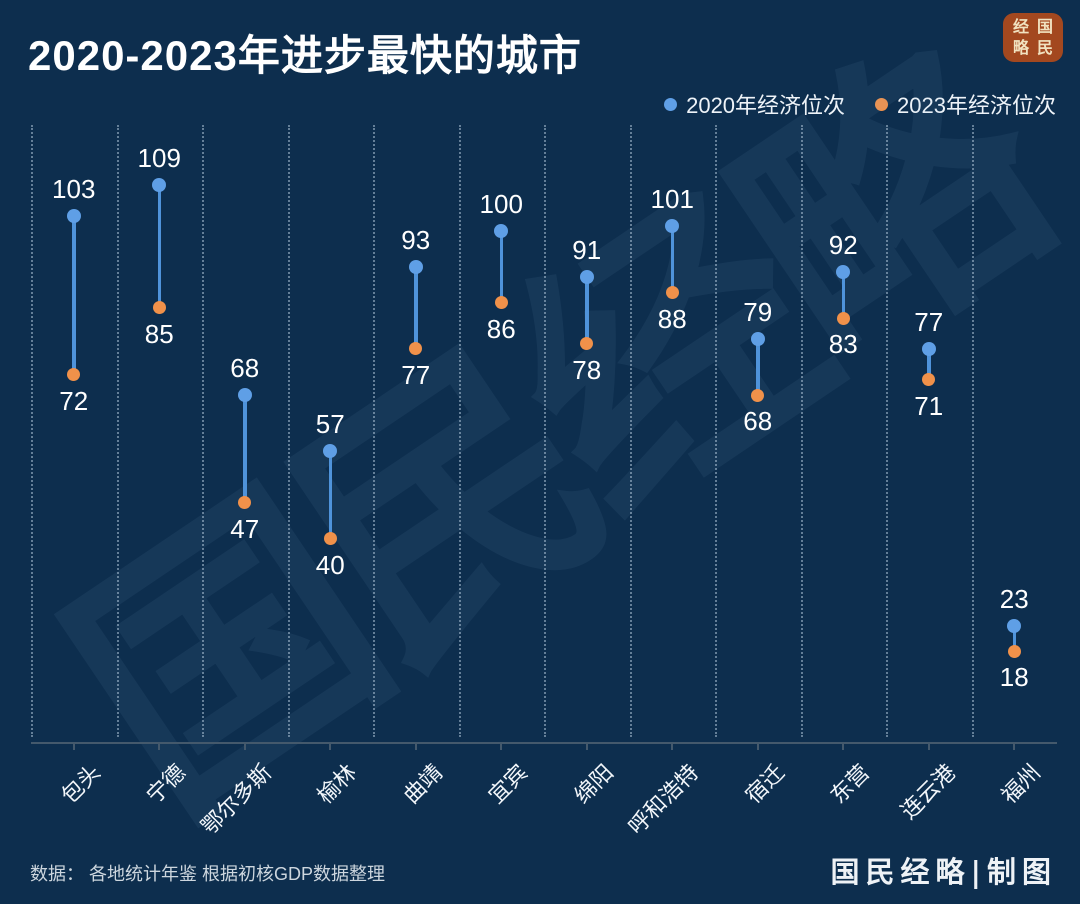 Image resolution: width=1080 pixels, height=904 pixels. Describe the element at coordinates (508, 784) in the screenshot. I see `x-axis-label: 宜宾` at that location.